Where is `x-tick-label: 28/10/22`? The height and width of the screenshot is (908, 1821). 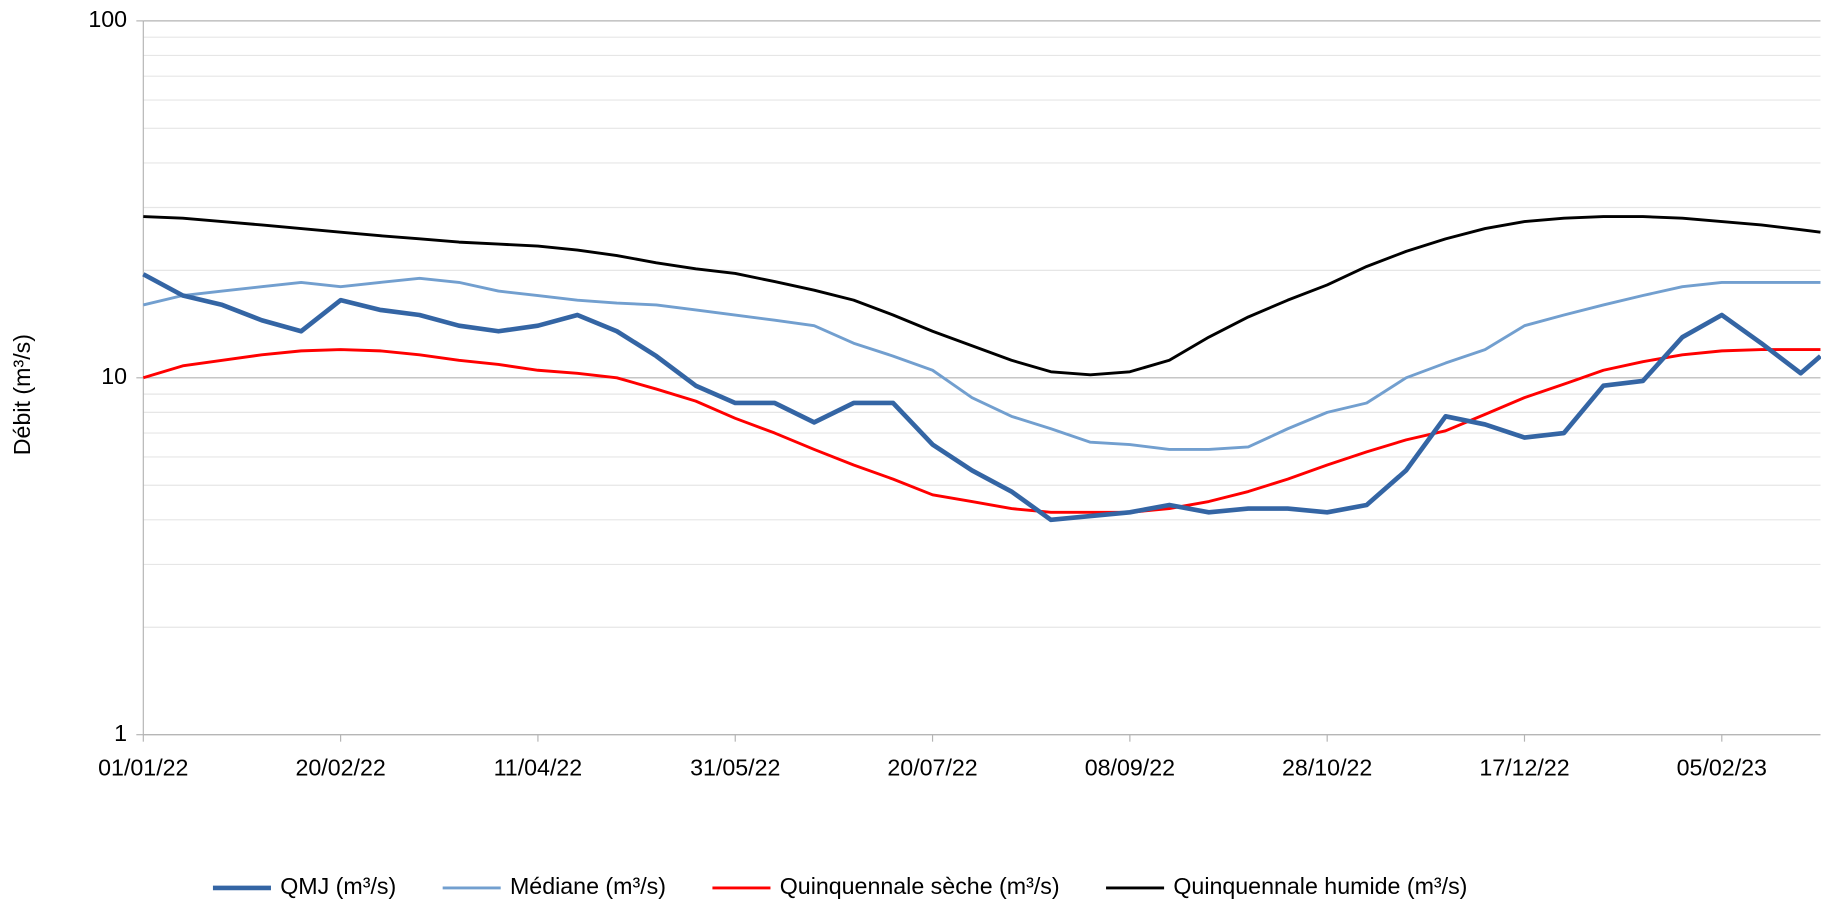
x-tick-label: 28/10/22 is located at coordinates (1327, 768).